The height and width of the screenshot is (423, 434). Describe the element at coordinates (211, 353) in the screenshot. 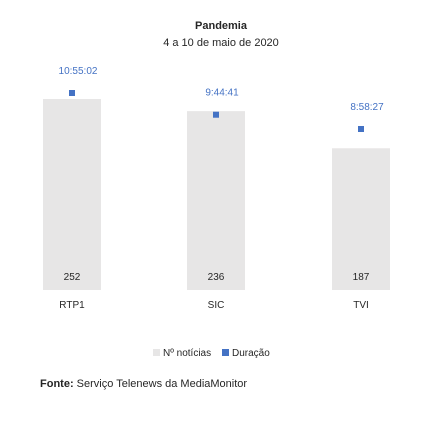

I see `legend: Nº notícias Duração` at that location.